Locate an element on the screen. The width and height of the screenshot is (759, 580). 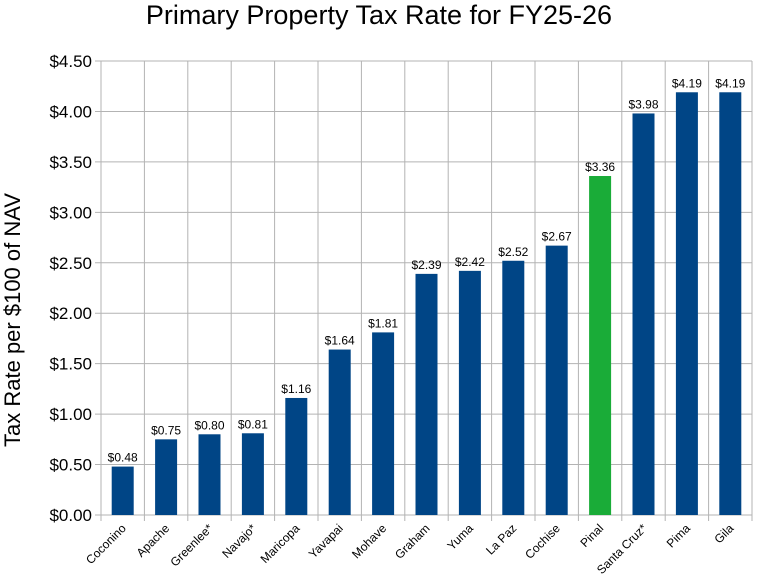
bar-pima is located at coordinates (686, 303).